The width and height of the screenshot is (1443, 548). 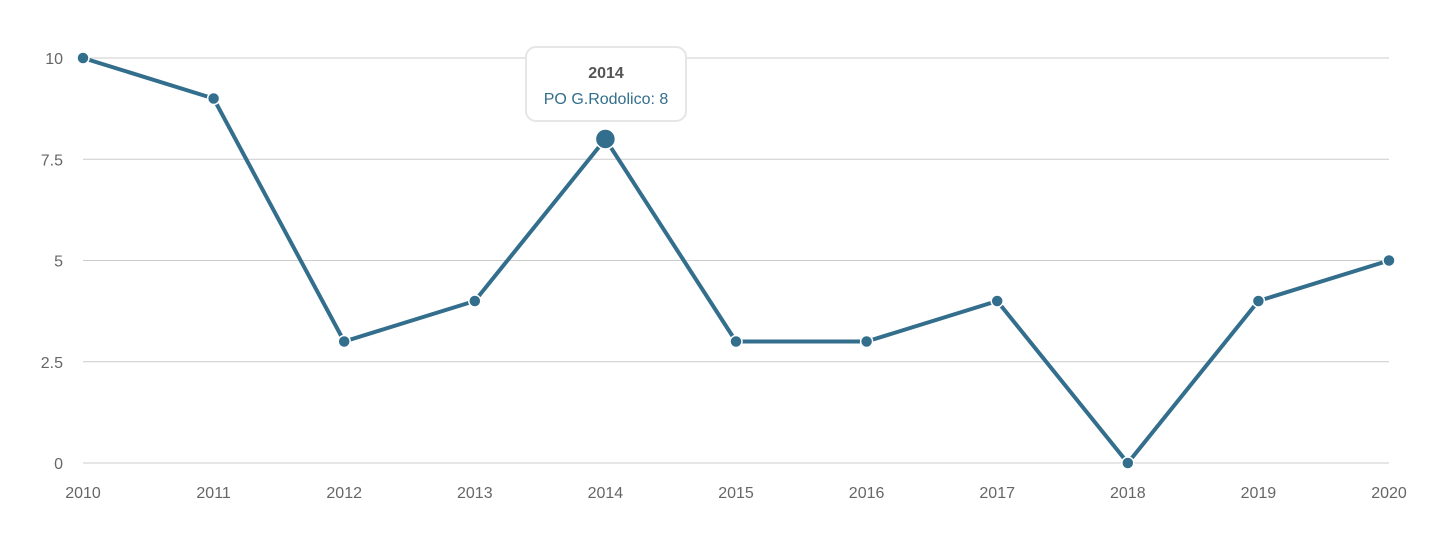 I want to click on x-tick-label: 2018, so click(x=1128, y=493).